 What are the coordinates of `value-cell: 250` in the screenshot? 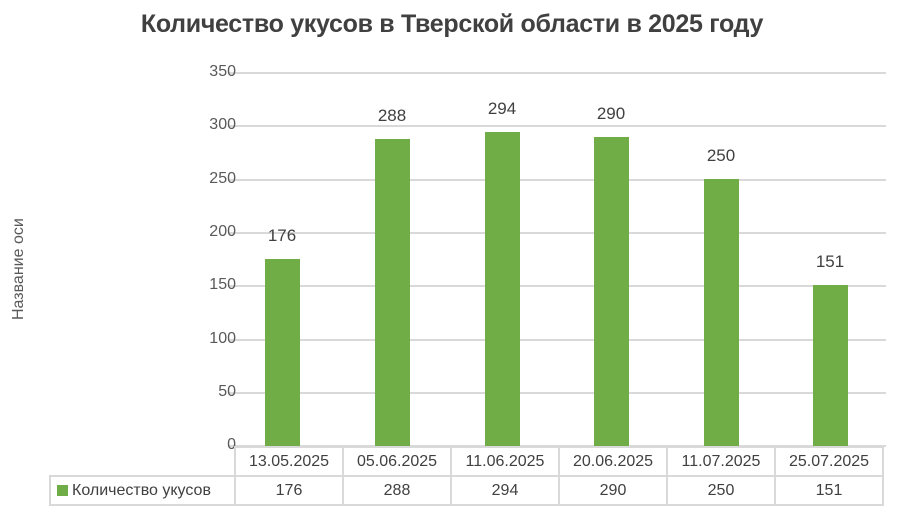 It's located at (721, 490).